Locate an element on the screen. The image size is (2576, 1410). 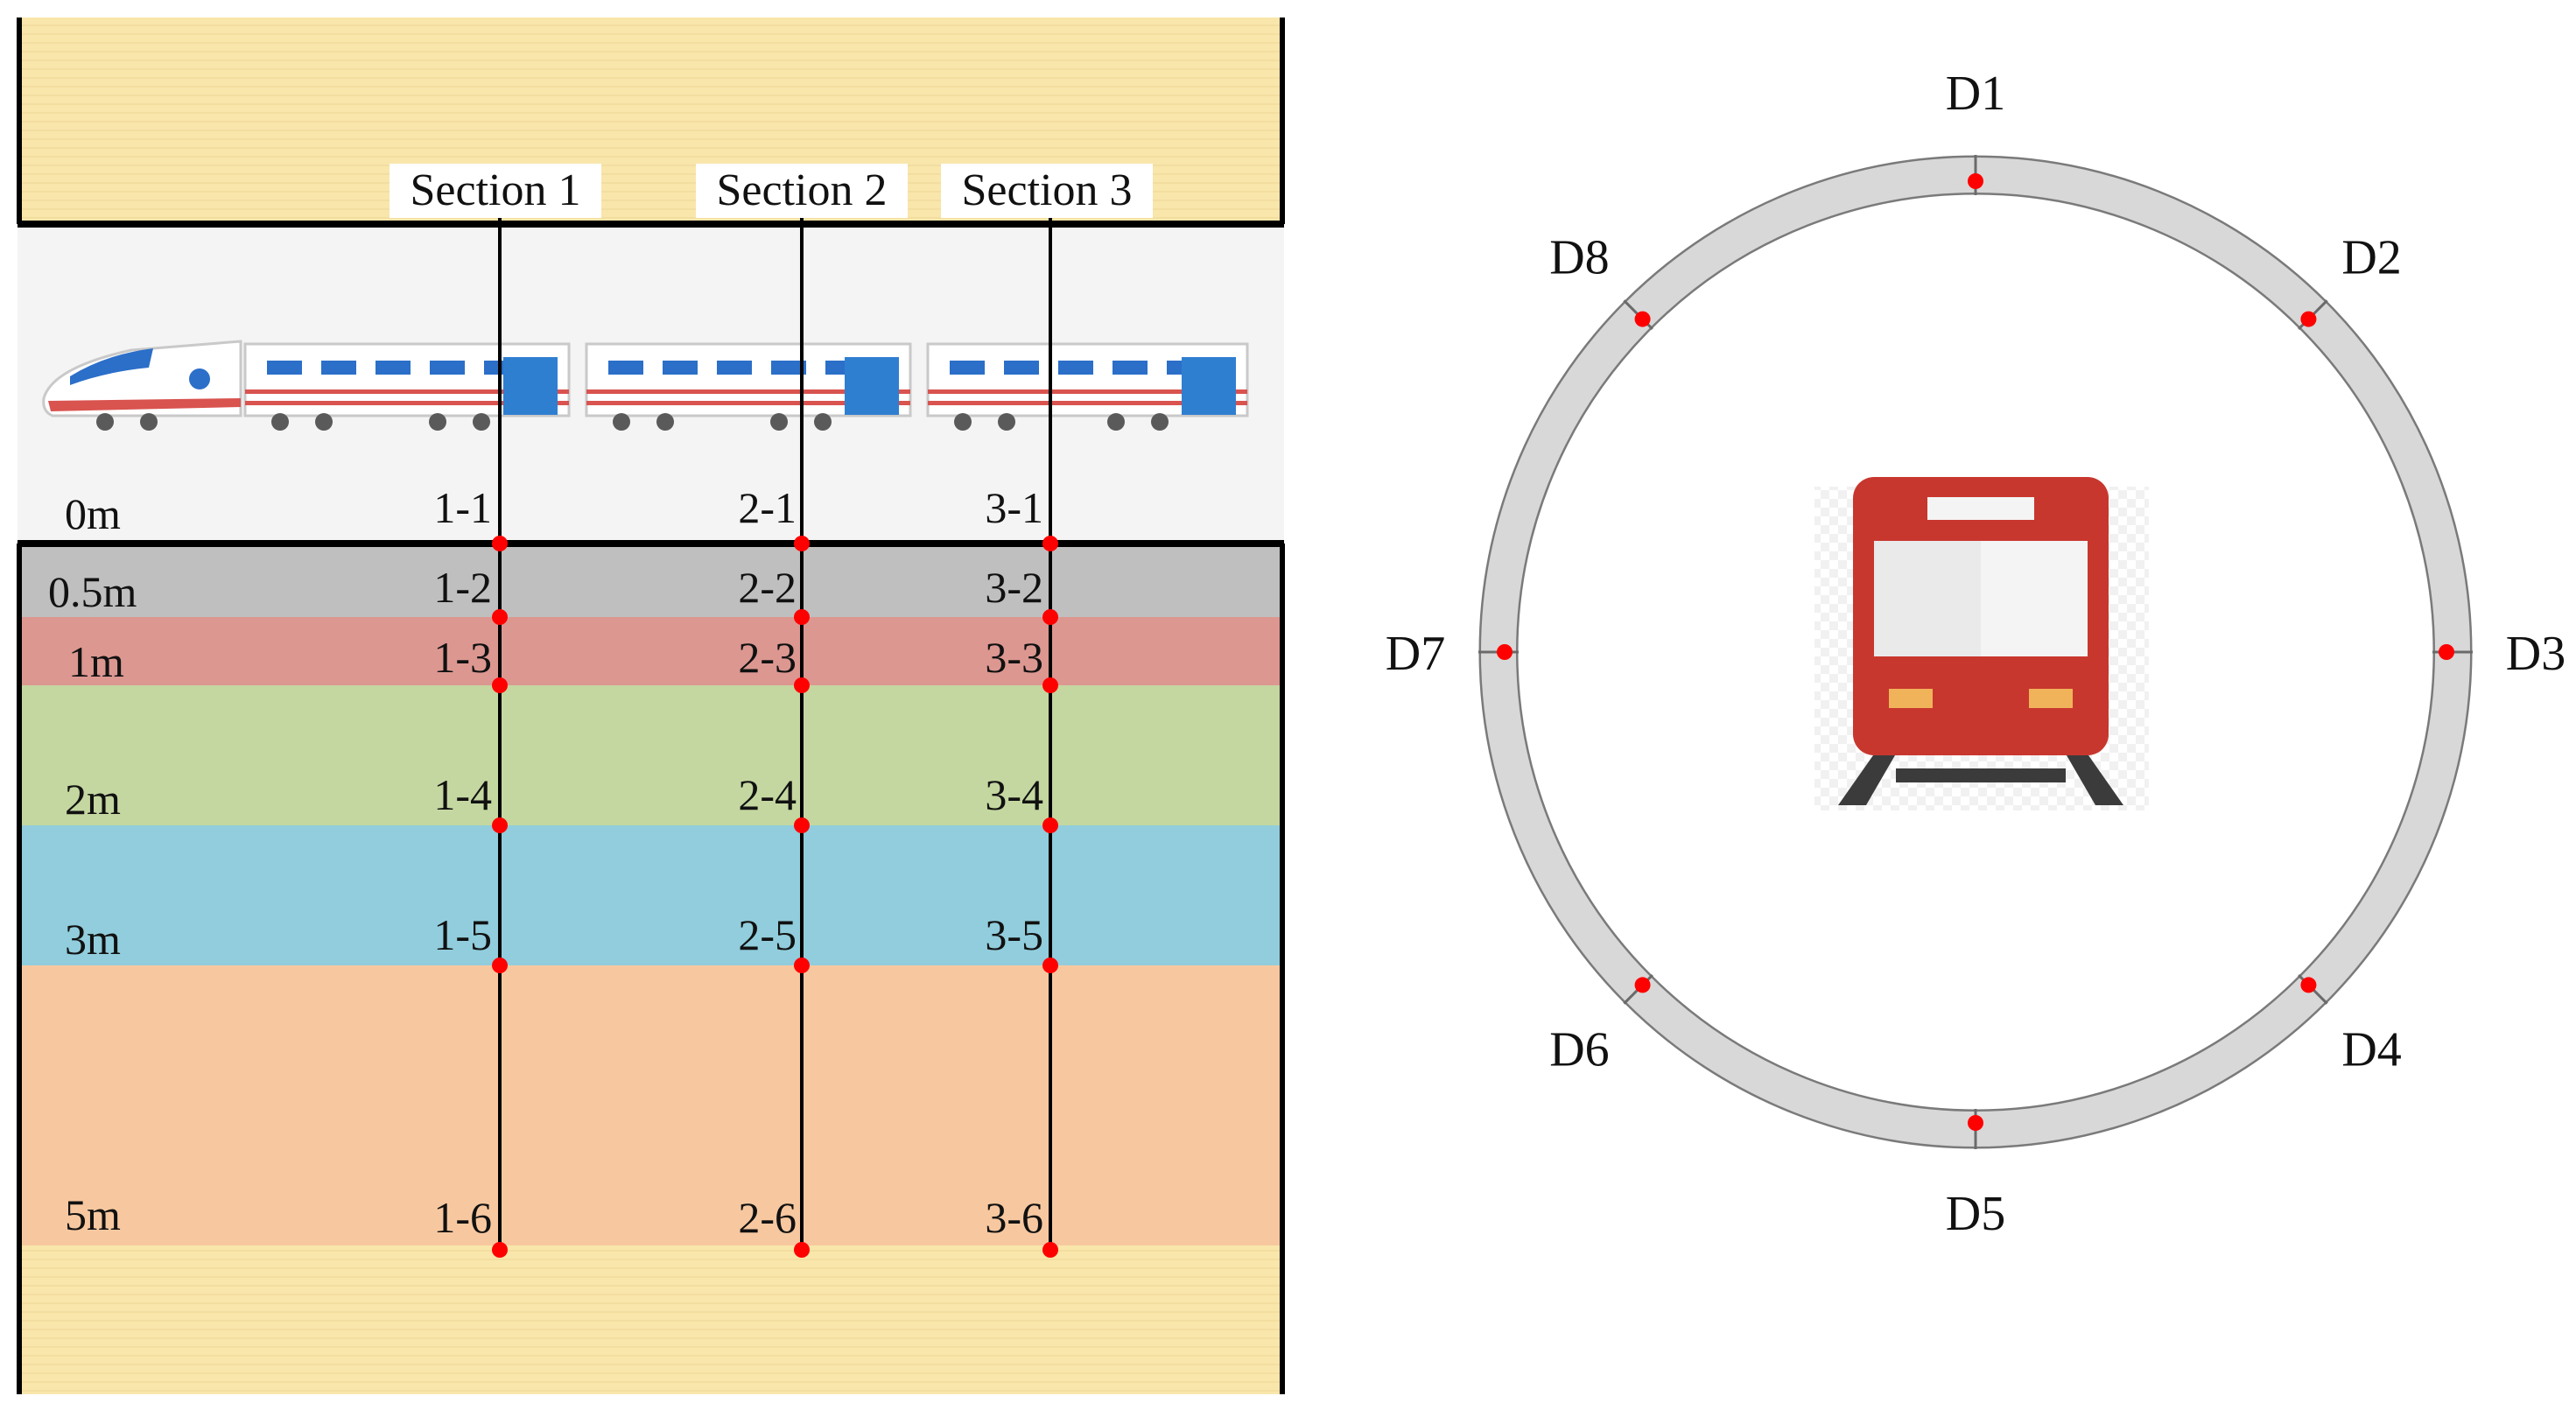
layer-5m is located at coordinates (651, 1105).